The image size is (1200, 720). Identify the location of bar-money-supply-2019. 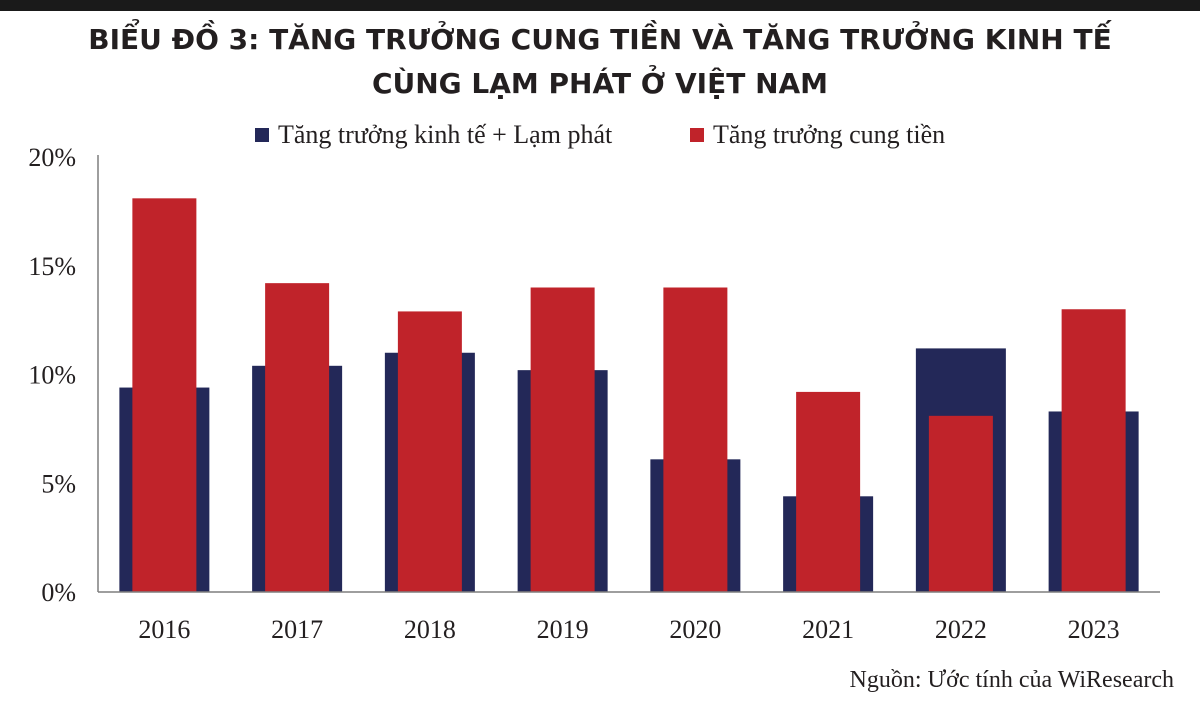
(562, 439).